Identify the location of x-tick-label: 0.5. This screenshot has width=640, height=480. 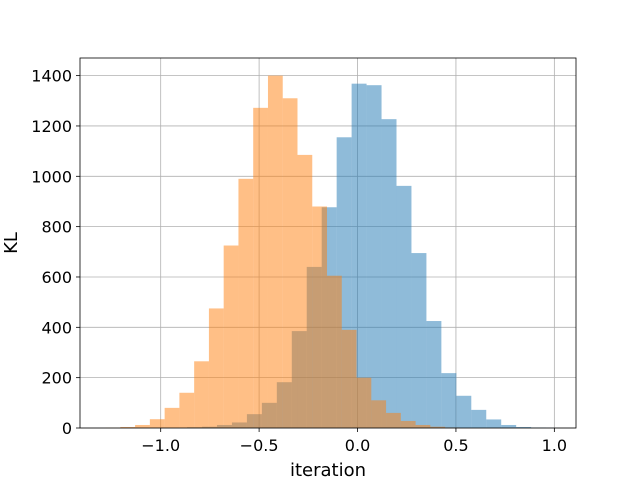
(455, 445).